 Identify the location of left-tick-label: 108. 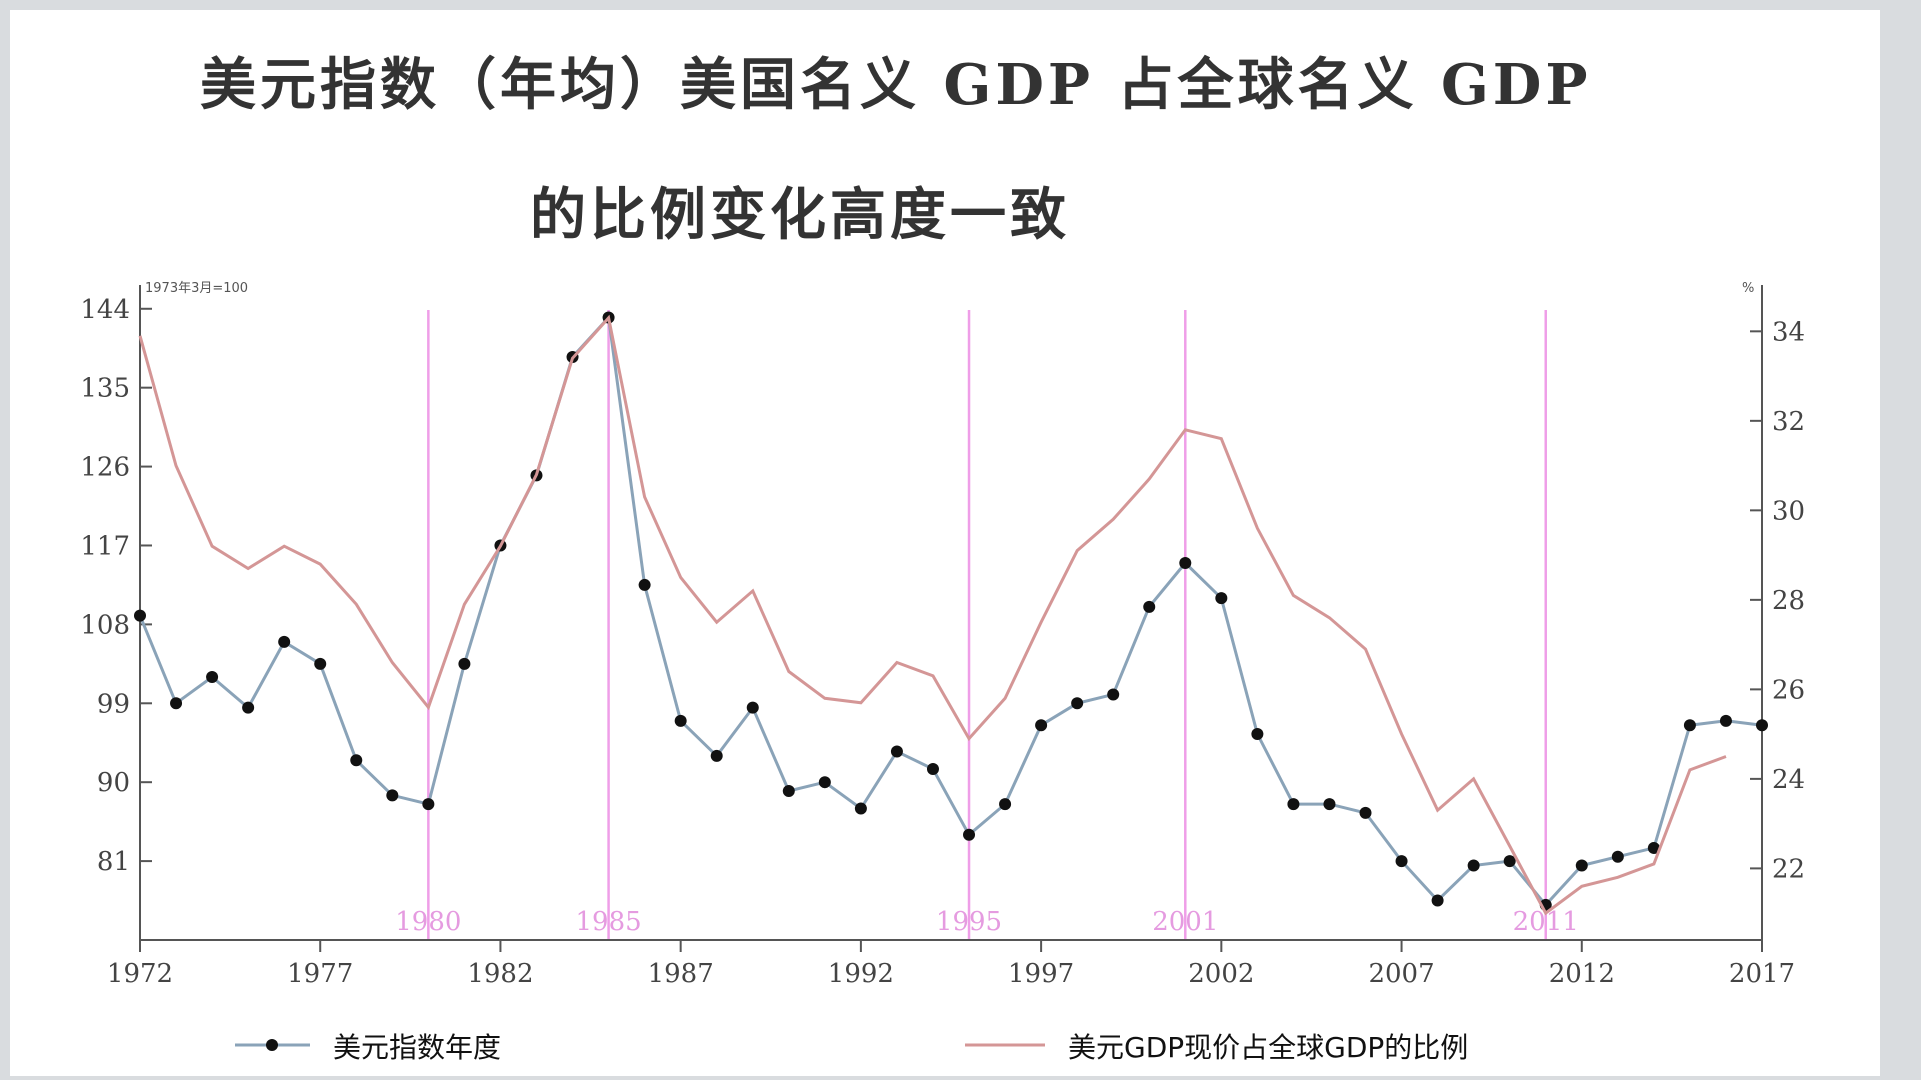
(105, 625).